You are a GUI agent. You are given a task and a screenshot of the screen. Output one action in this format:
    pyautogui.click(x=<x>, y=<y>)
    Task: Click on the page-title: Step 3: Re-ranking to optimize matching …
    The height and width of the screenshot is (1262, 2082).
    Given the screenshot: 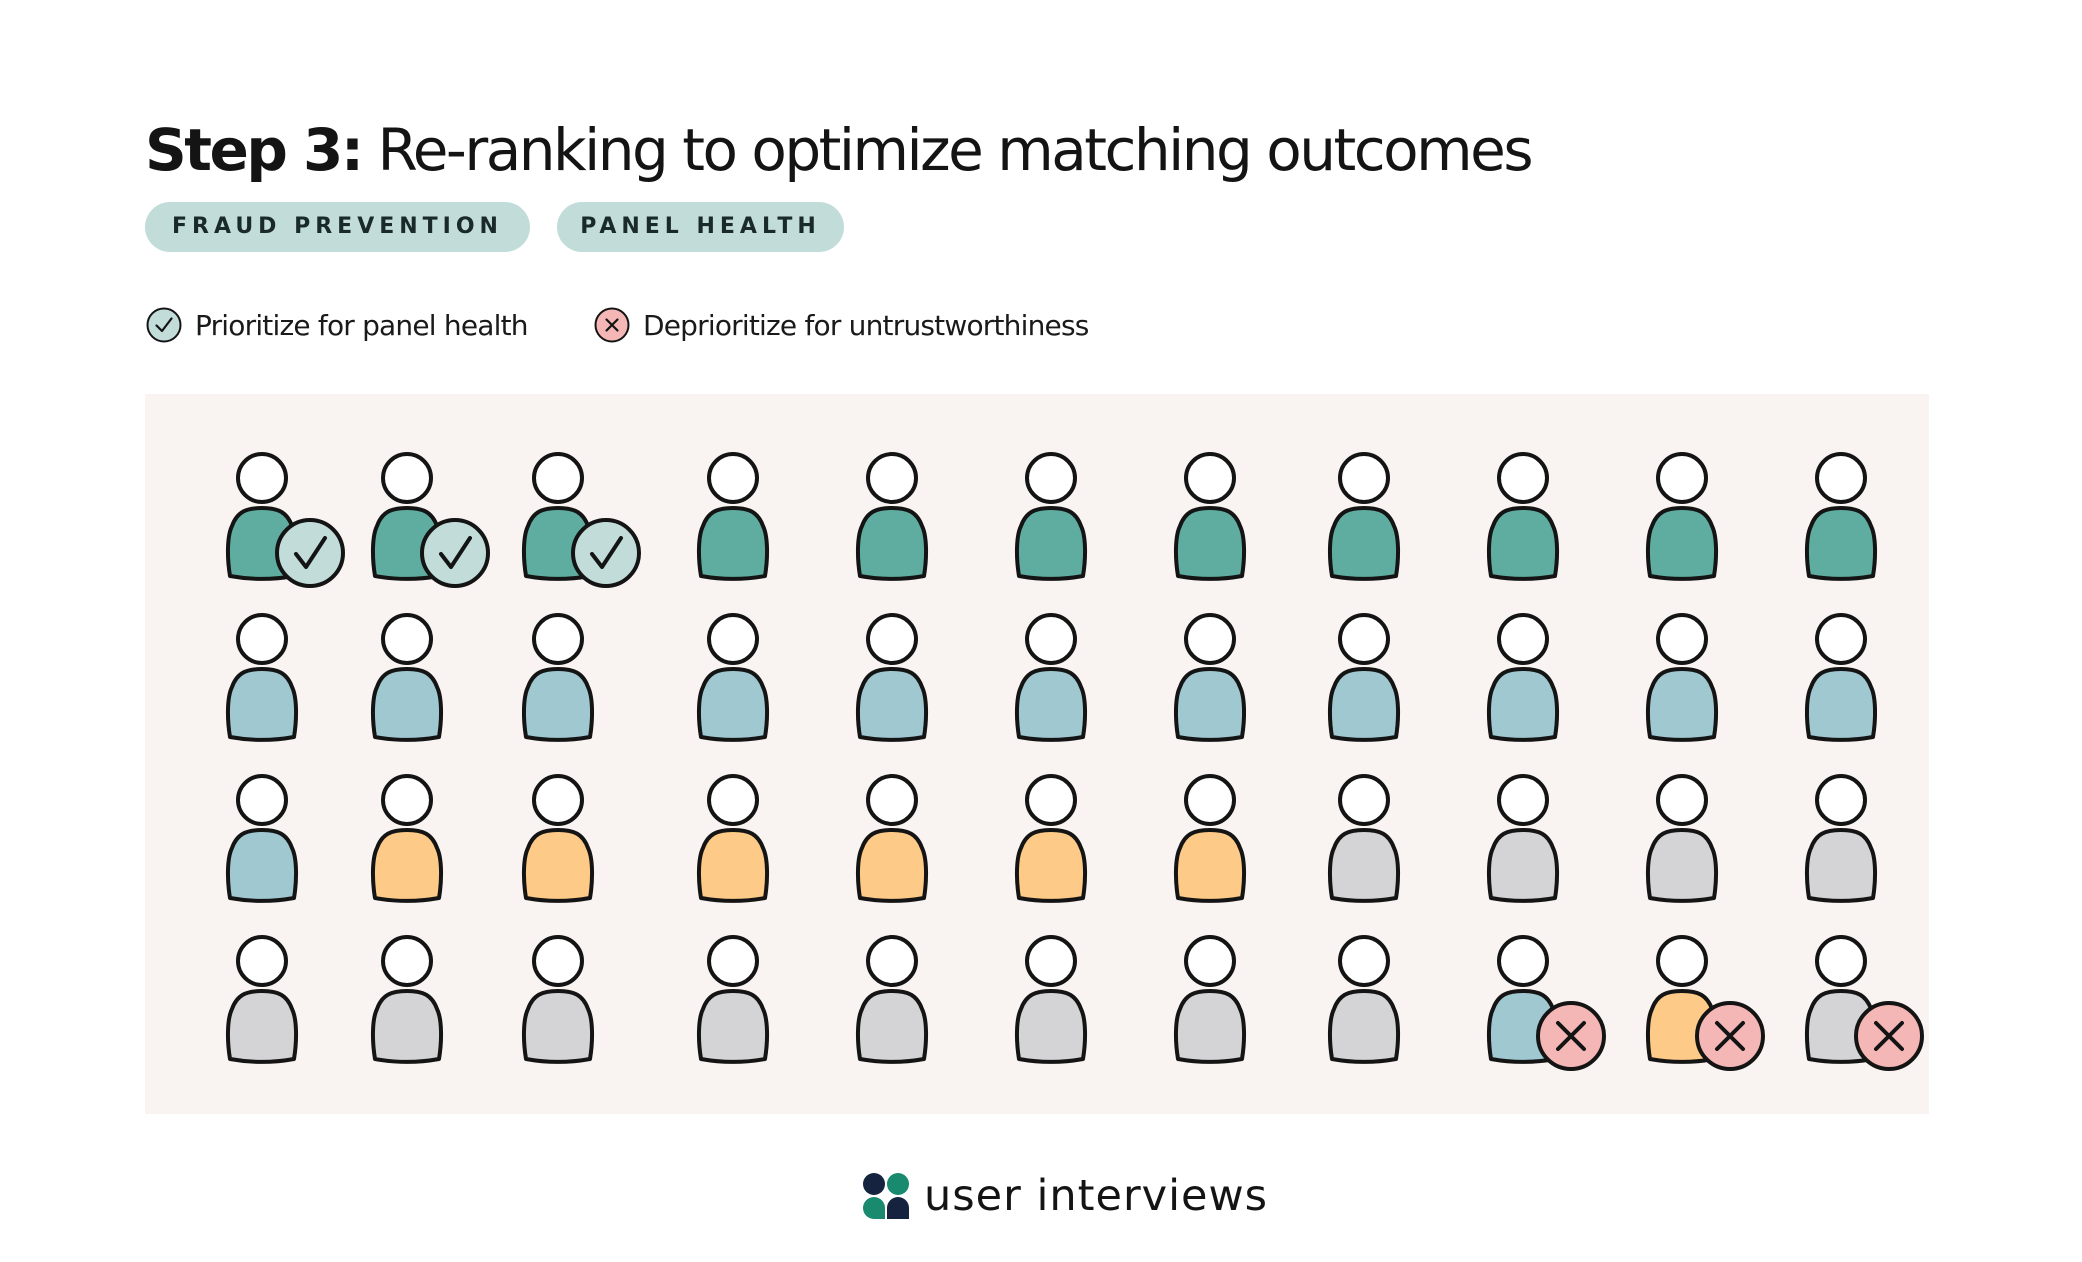 What is the action you would take?
    pyautogui.click(x=839, y=150)
    